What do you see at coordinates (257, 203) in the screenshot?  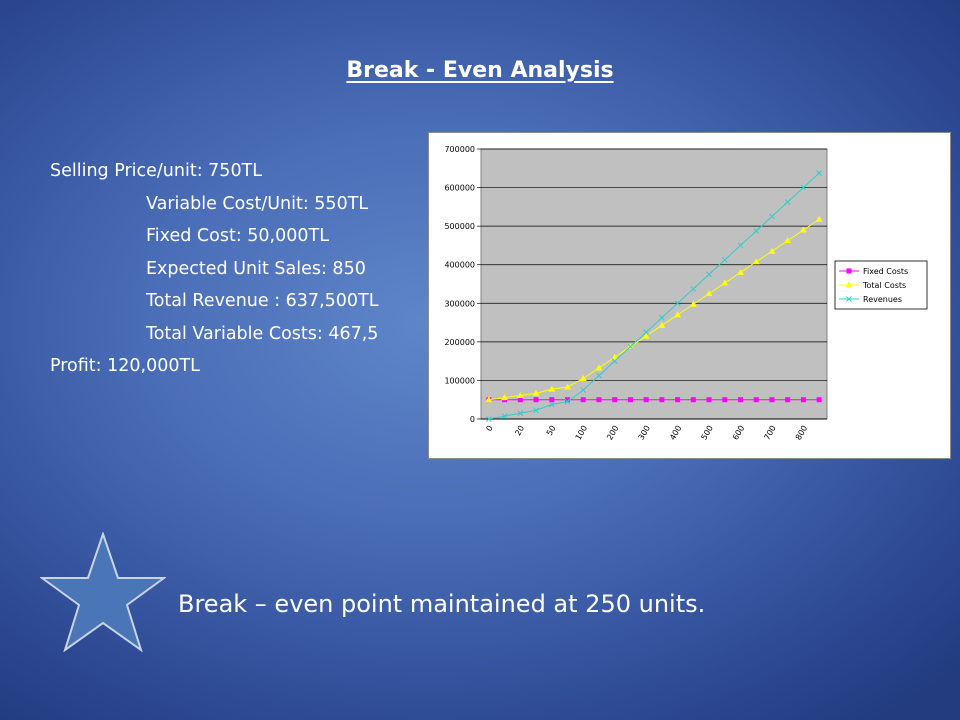 I see `variable-cost-text: Variable Cost/Unit: 550TL` at bounding box center [257, 203].